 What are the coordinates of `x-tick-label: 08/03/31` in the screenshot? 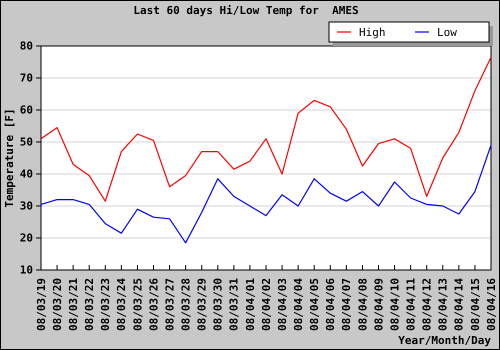 It's located at (234, 304).